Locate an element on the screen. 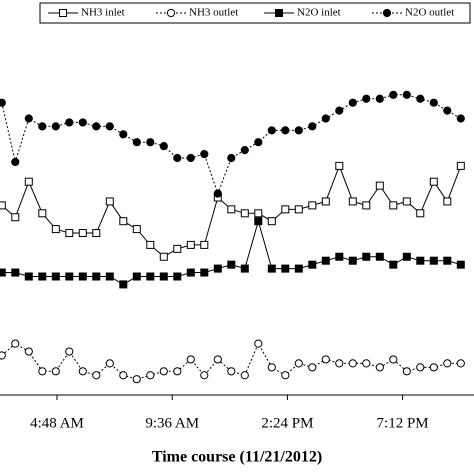 This screenshot has height=474, width=474. x-axis-title: Time course (11/21/2012) is located at coordinates (237, 457).